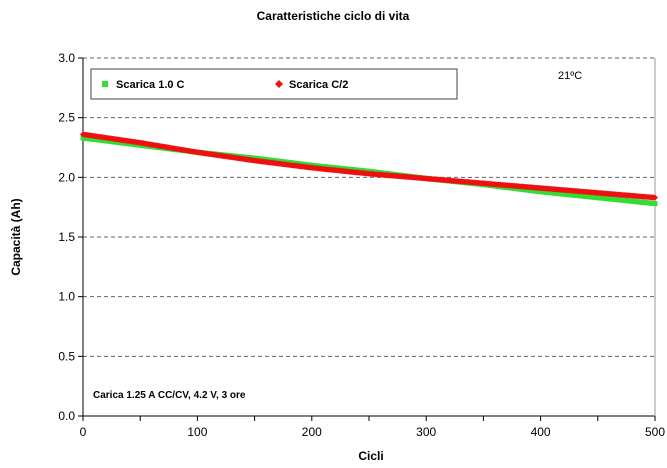 The image size is (667, 468). Describe the element at coordinates (279, 84) in the screenshot. I see `legend-marker-red` at that location.